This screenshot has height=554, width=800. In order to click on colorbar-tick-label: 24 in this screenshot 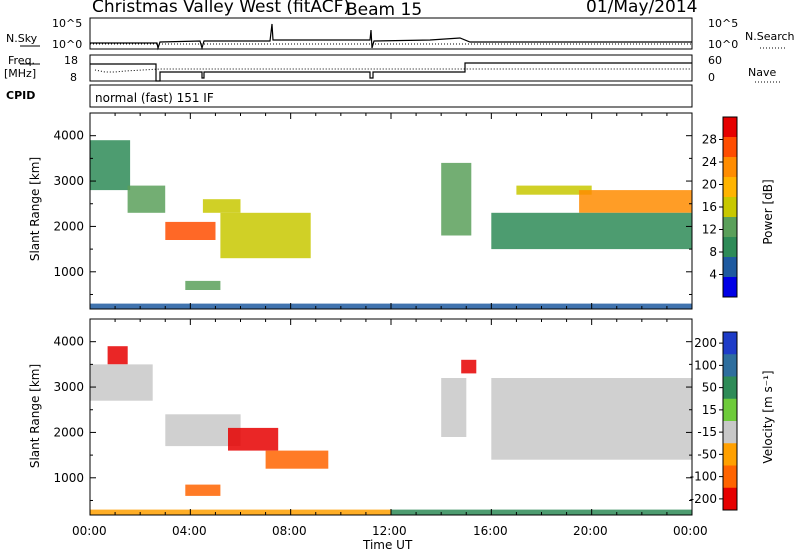, I will do `click(709, 162)`.